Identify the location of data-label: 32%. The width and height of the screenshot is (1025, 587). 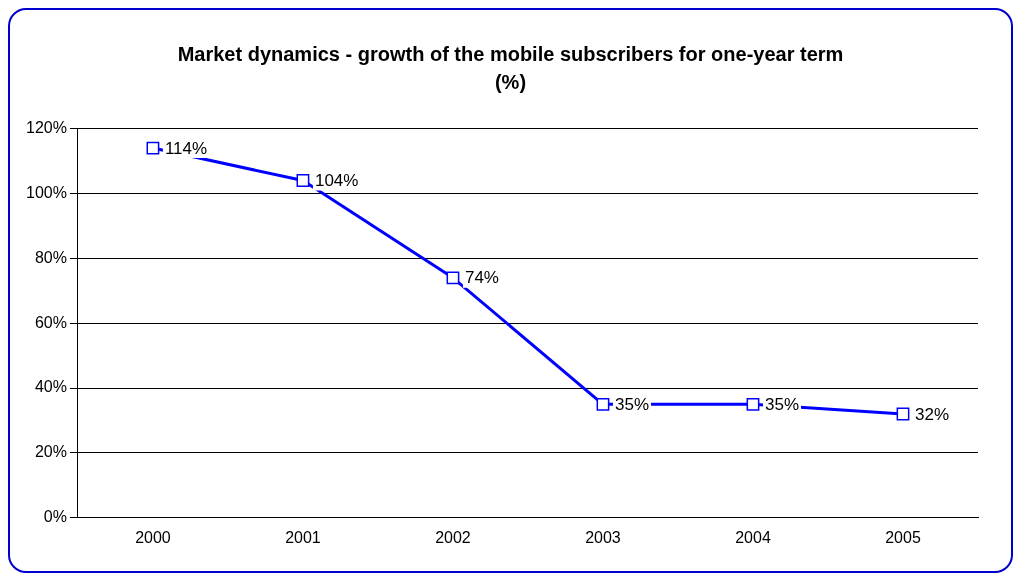
(932, 414).